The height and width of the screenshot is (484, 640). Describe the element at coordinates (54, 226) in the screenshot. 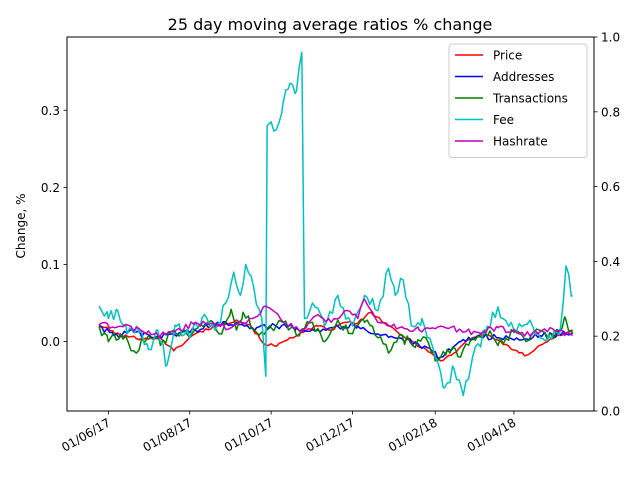

I see `y-axis-ticks: 0.0 0.1 0.2 0.3` at that location.